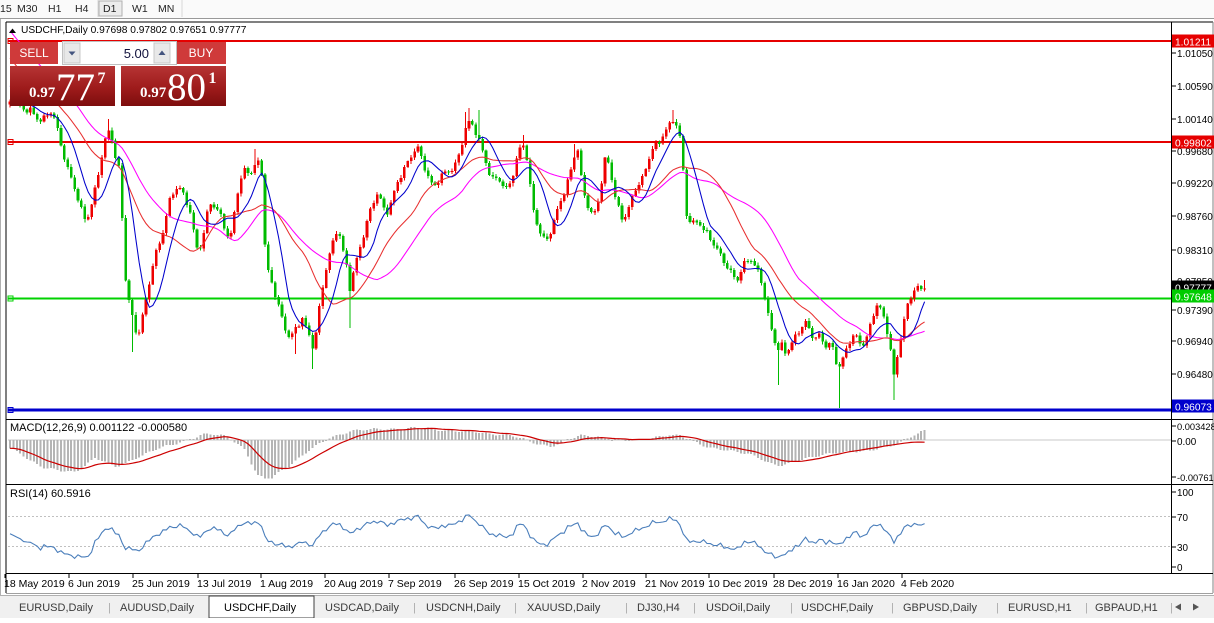 The image size is (1214, 623). What do you see at coordinates (1193, 289) in the screenshot?
I see `svg-text: 0.97777` at bounding box center [1193, 289].